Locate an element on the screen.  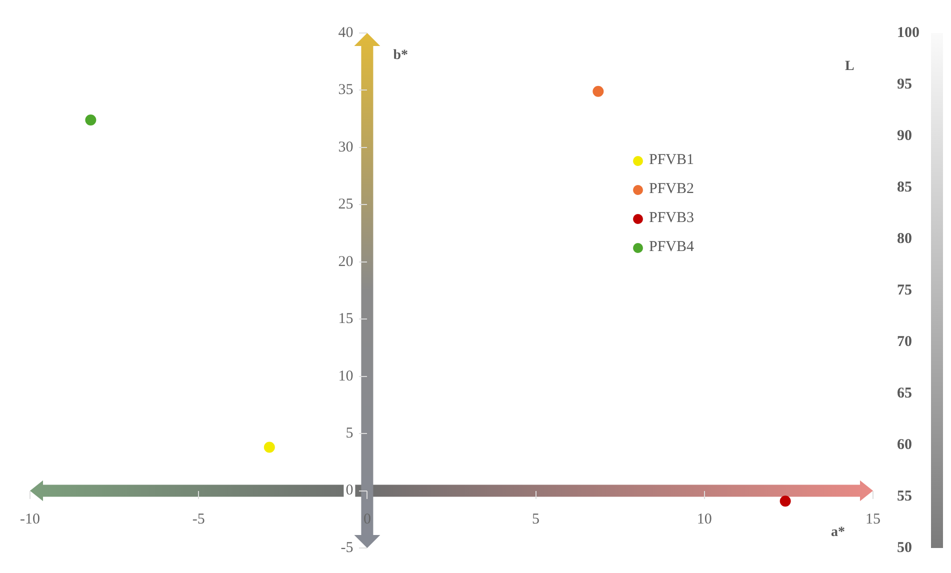
y2-axis-title: L is located at coordinates (849, 66).